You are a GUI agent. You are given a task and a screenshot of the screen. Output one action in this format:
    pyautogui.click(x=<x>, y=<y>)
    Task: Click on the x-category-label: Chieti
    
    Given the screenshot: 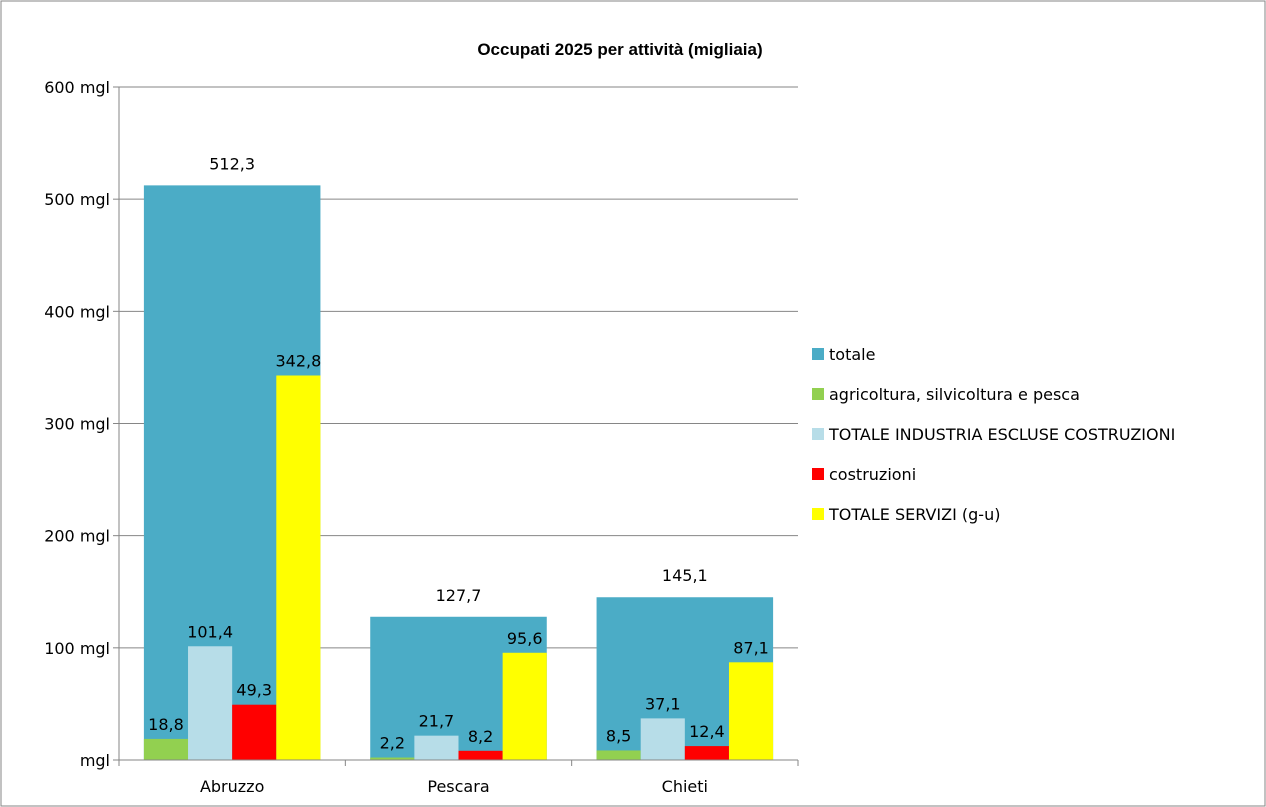 What is the action you would take?
    pyautogui.click(x=685, y=786)
    